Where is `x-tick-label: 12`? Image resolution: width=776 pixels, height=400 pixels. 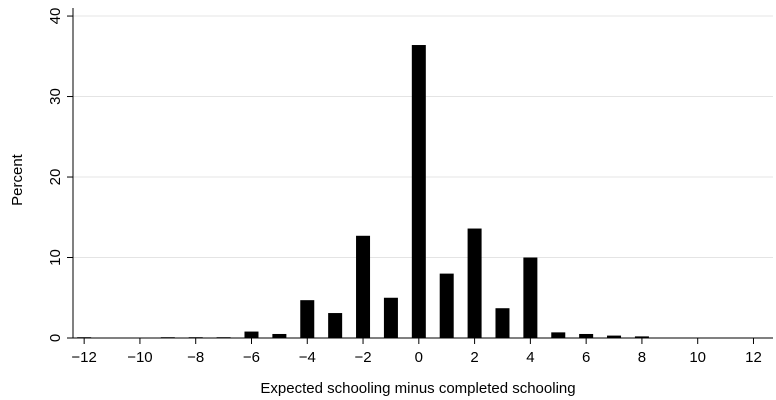 x-tick-label: 12 is located at coordinates (753, 357).